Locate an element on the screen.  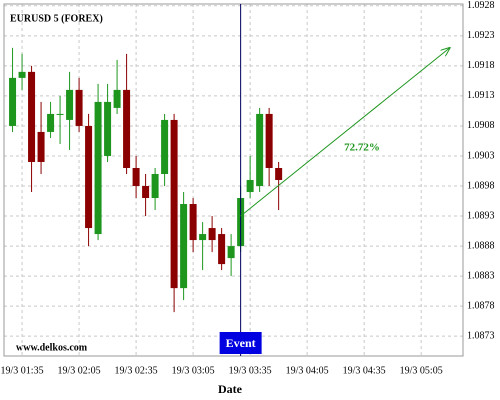
x-tick-label: 19/3 03:05 is located at coordinates (193, 370).